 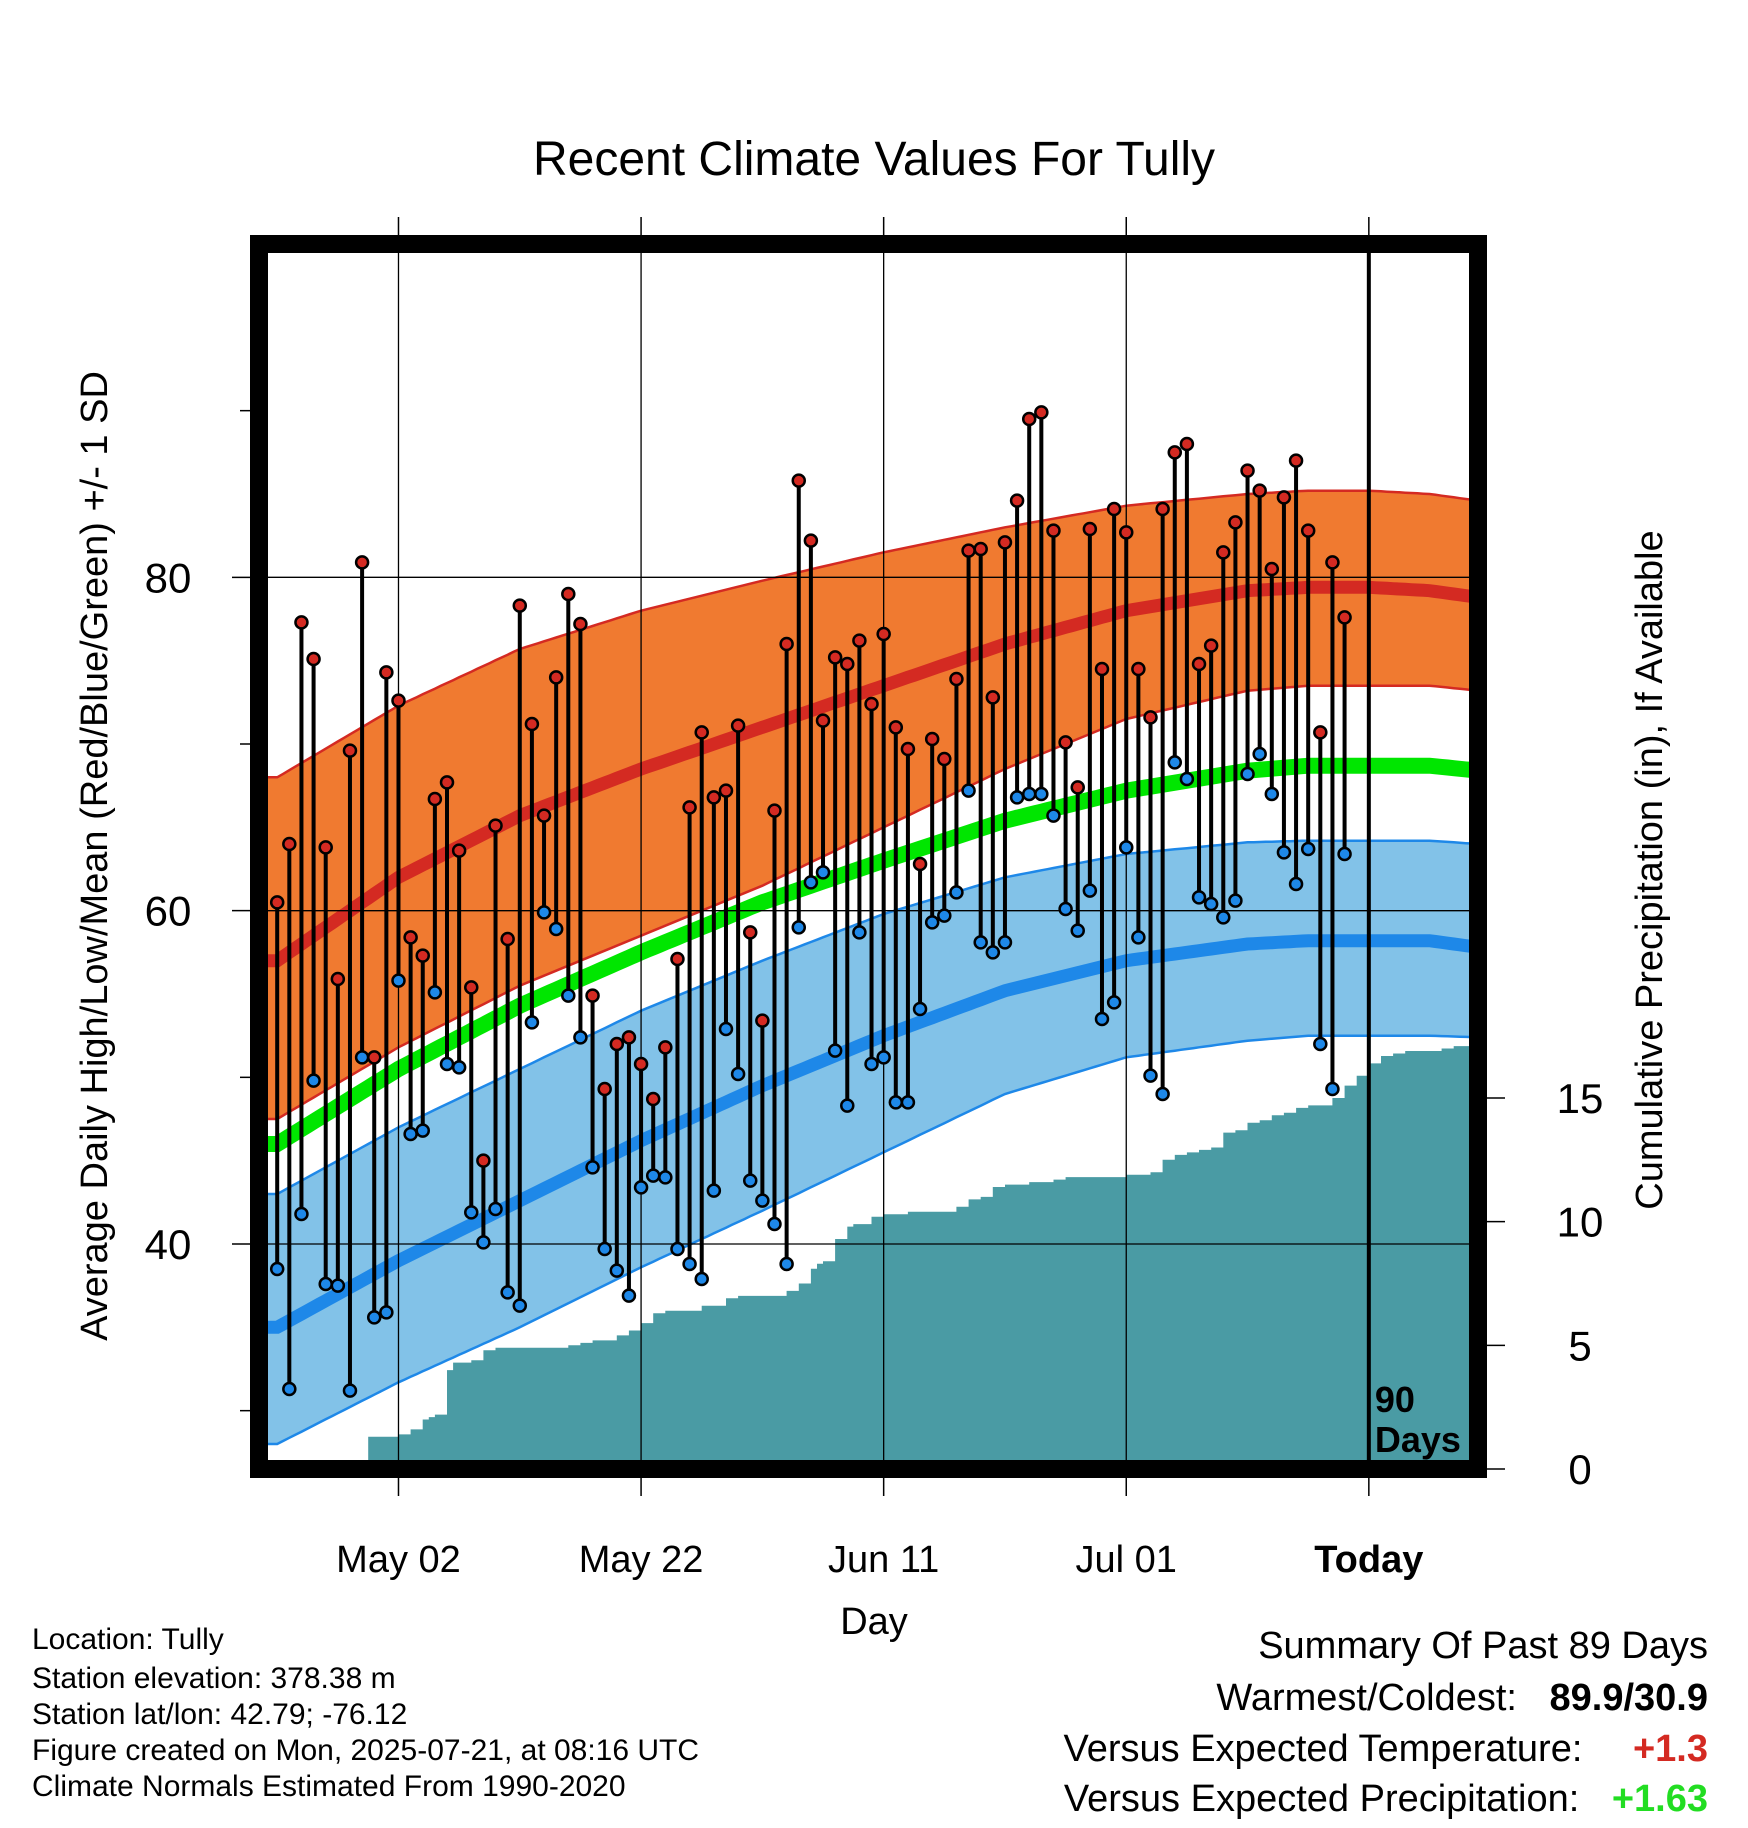 I want to click on location-text: Location: Tully, so click(x=128, y=1639).